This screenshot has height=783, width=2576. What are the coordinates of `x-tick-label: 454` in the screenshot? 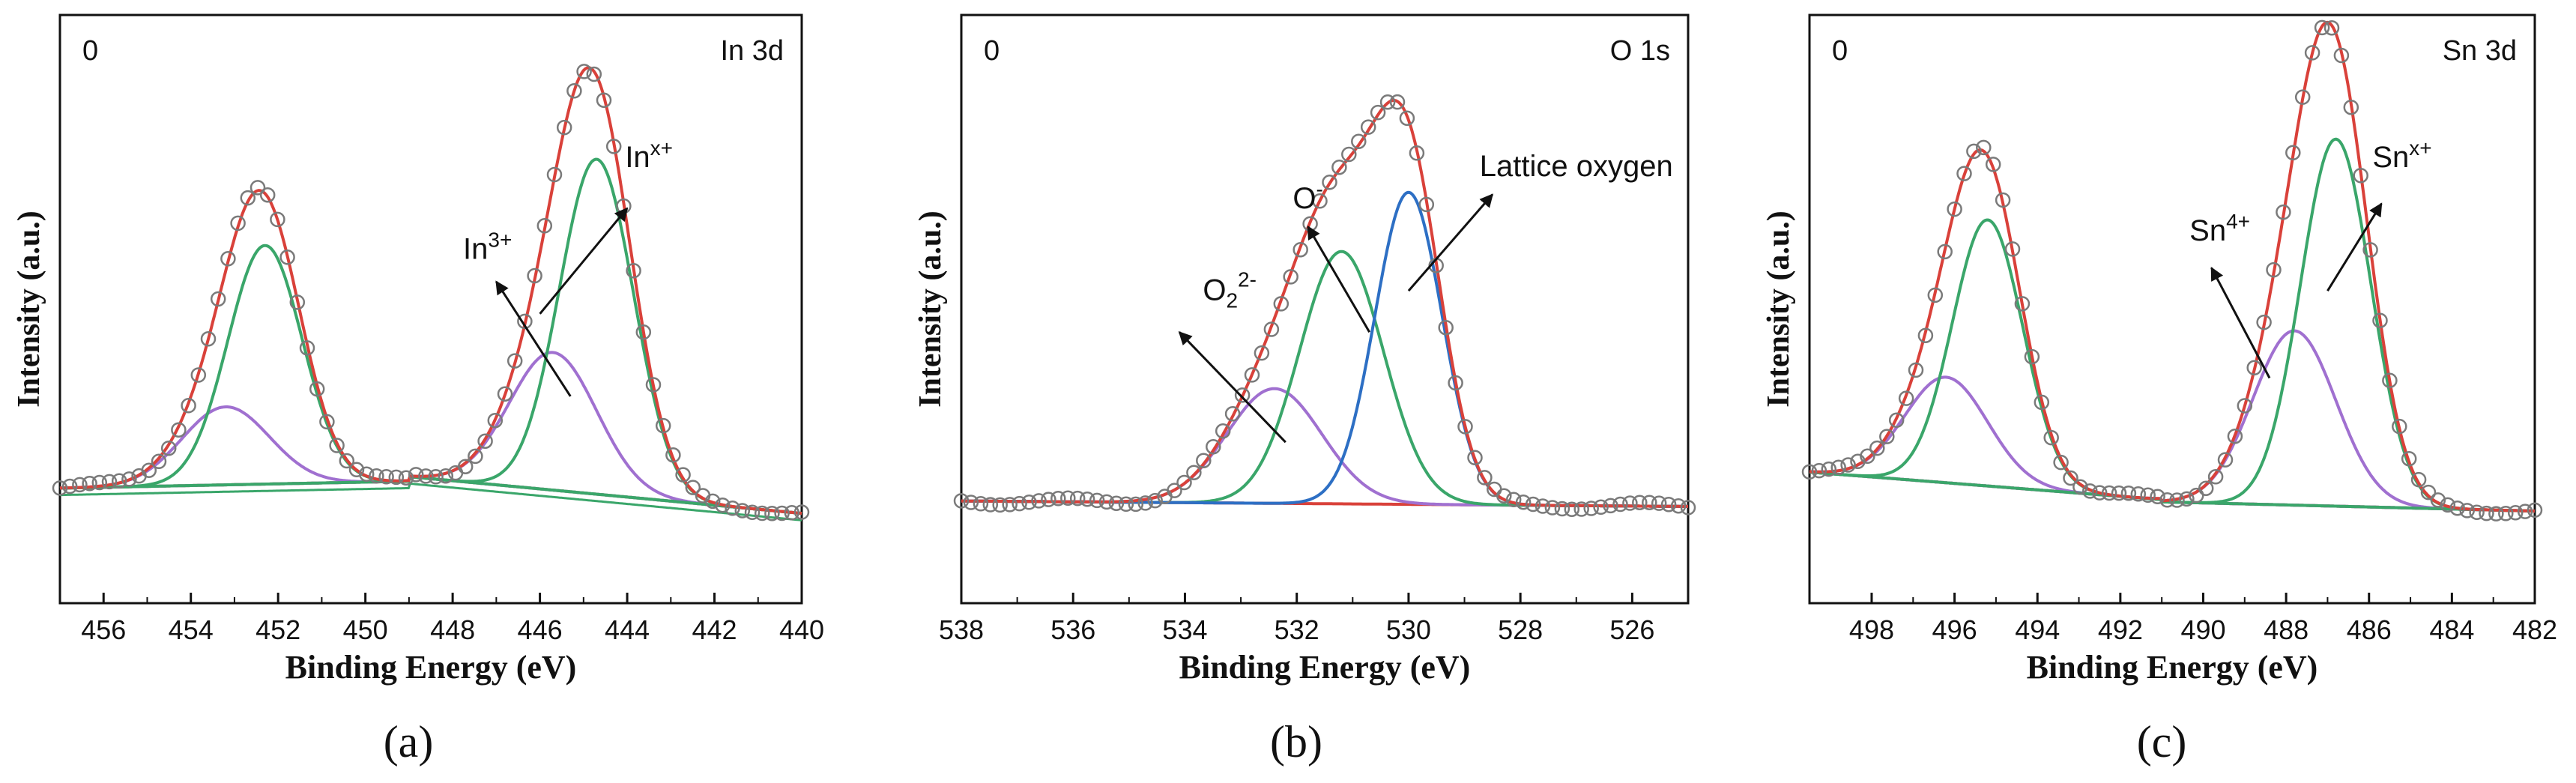 It's located at (191, 629).